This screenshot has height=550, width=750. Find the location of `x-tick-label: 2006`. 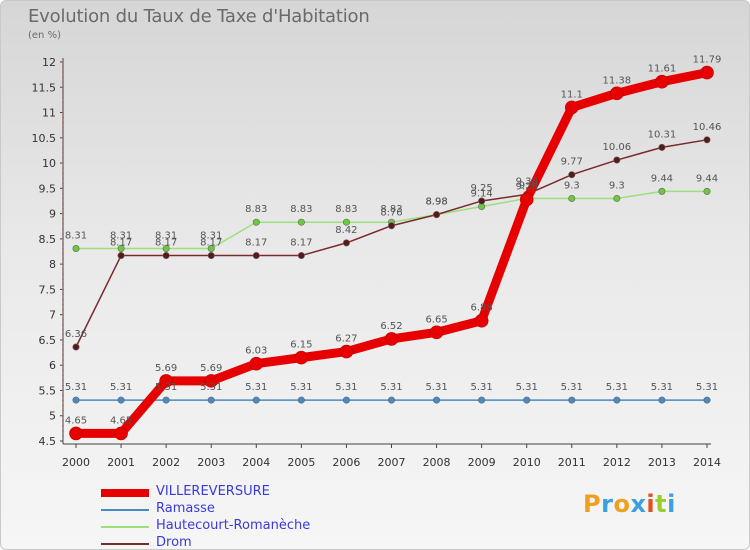

x-tick-label: 2006 is located at coordinates (346, 462).